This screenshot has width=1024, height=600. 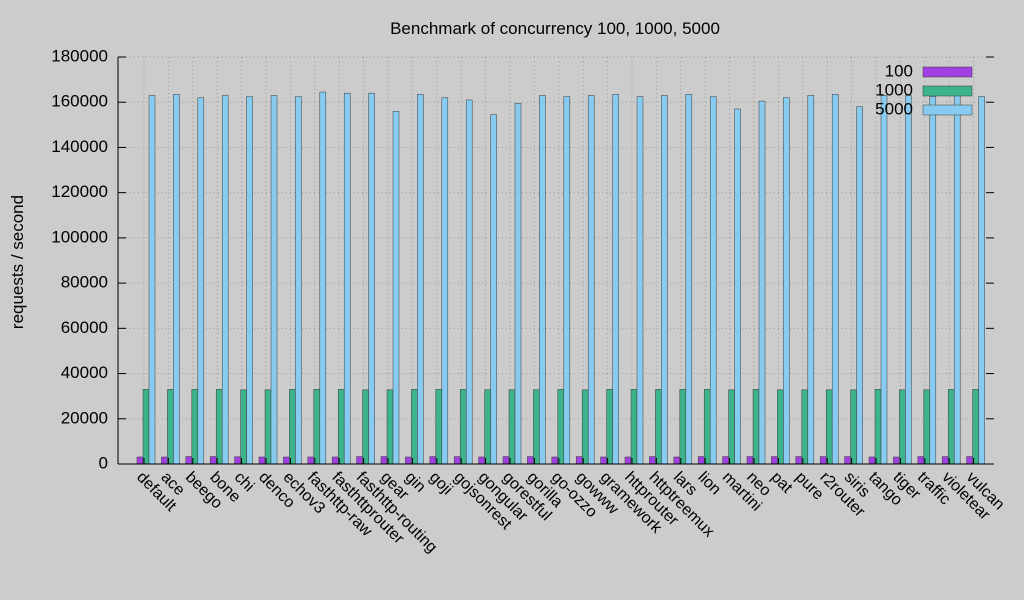 What do you see at coordinates (79, 55) in the screenshot?
I see `y-tick-label: 180000` at bounding box center [79, 55].